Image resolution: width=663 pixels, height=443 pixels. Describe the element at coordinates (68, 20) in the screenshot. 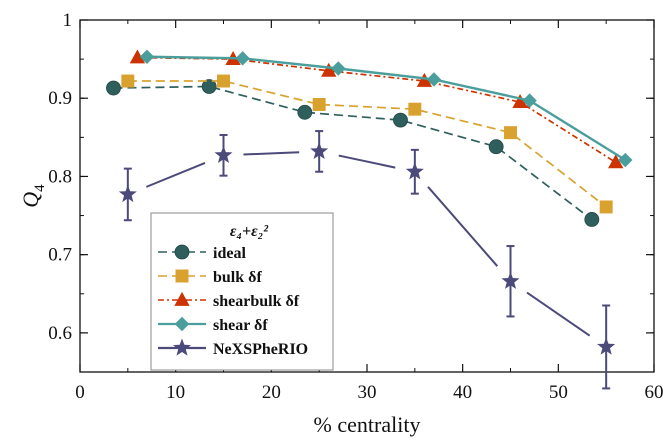

I see `y-tick-label: 1` at that location.